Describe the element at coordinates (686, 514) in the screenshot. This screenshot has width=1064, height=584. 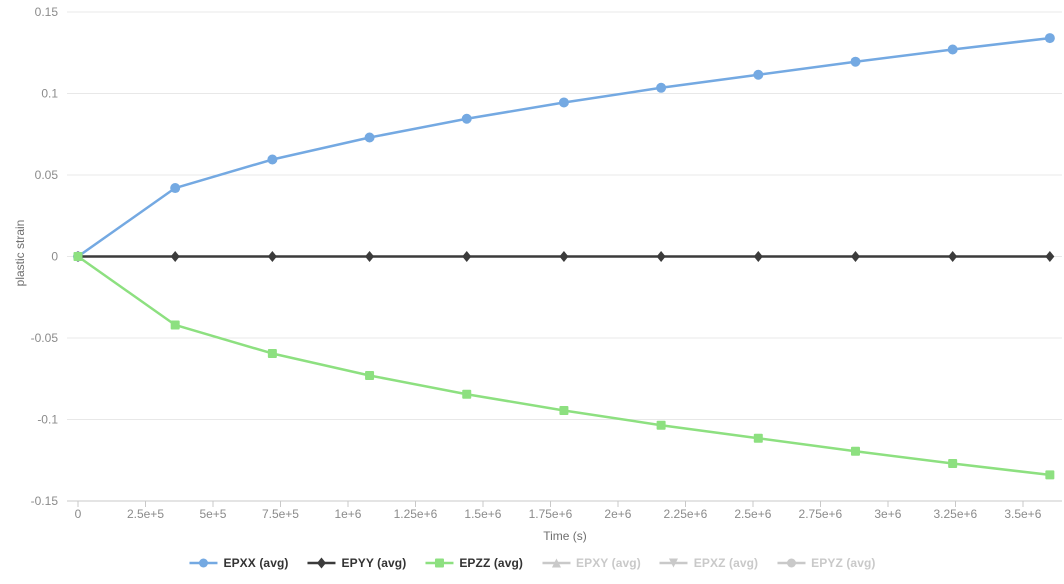
I see `x-tick-label: 2.25e+6` at that location.